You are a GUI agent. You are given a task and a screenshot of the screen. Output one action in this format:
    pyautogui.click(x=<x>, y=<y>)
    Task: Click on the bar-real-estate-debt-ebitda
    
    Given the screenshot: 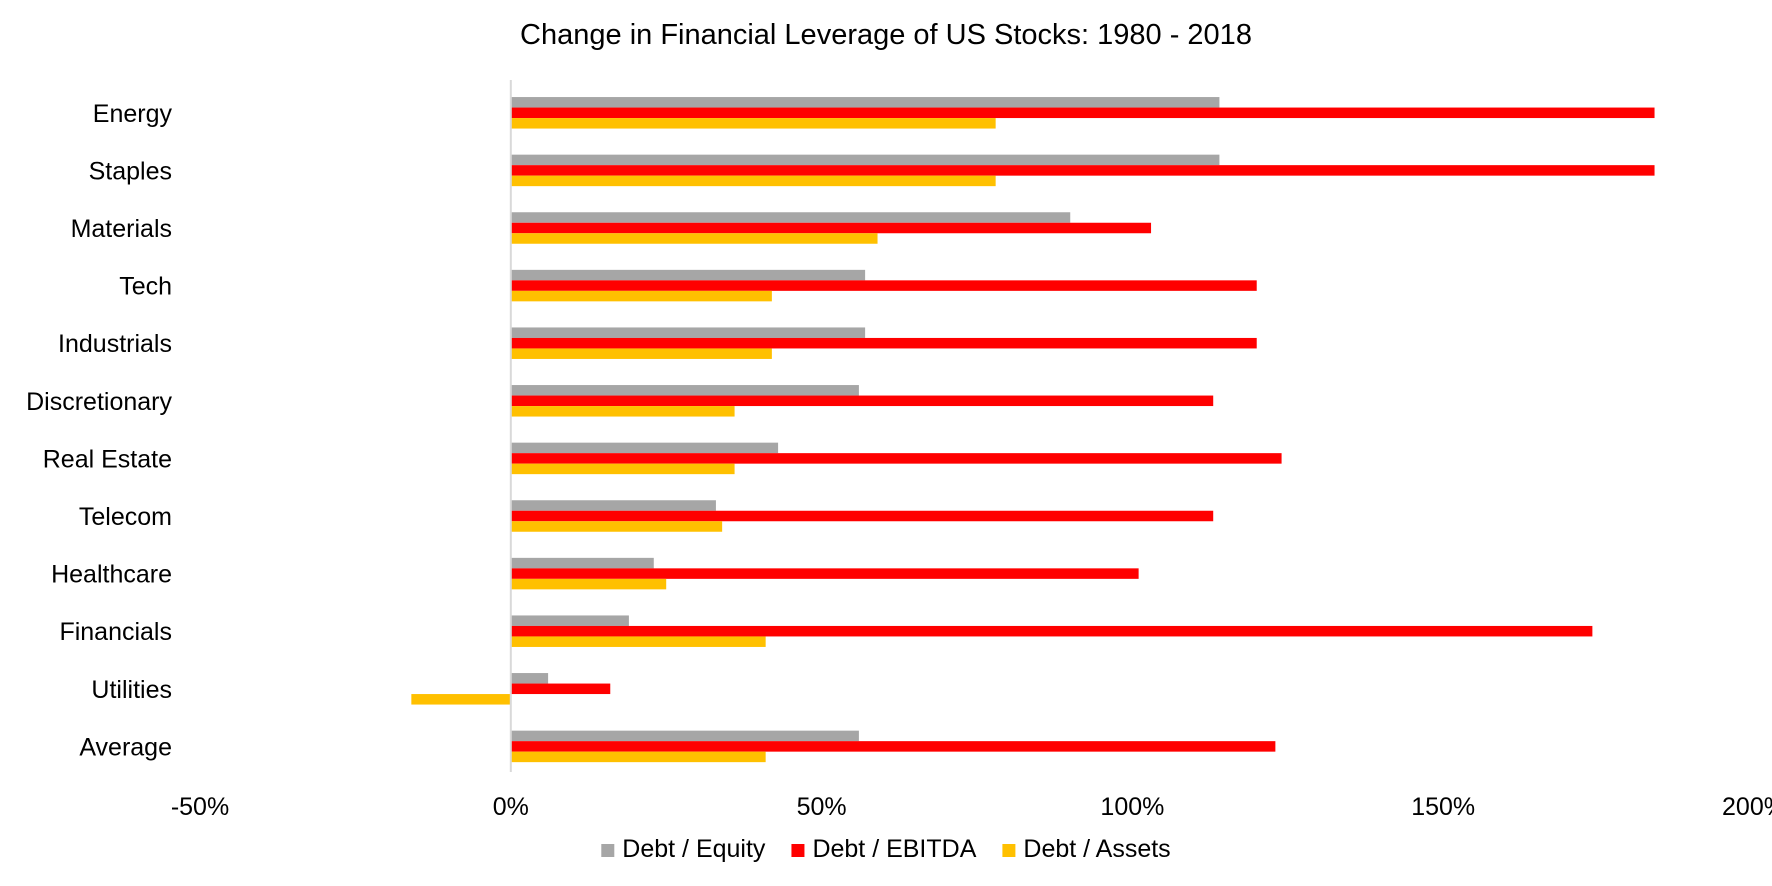 What is the action you would take?
    pyautogui.click(x=896, y=458)
    